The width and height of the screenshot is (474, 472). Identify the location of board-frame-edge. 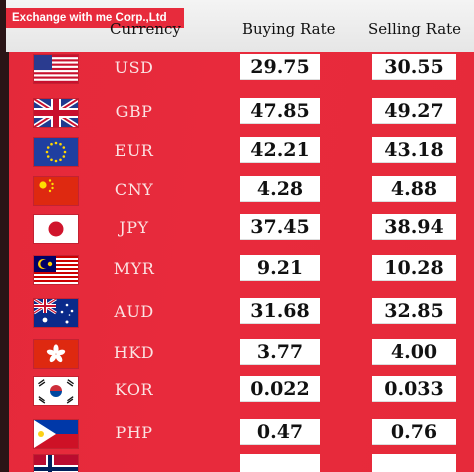
(4, 236).